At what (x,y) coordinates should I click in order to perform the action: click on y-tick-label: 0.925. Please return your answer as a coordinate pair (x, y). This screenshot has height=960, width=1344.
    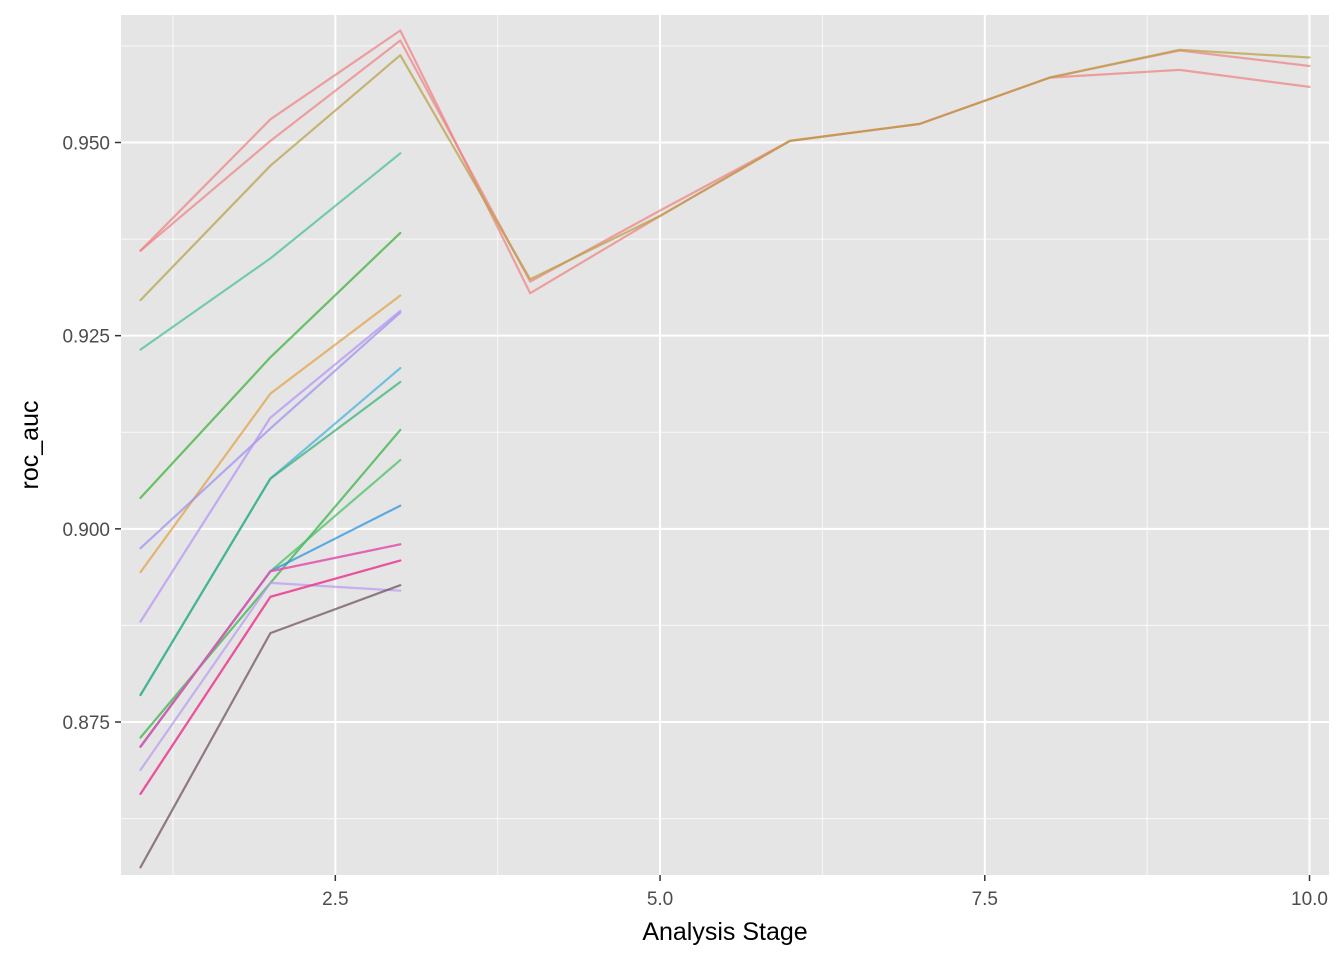
    Looking at the image, I should click on (86, 337).